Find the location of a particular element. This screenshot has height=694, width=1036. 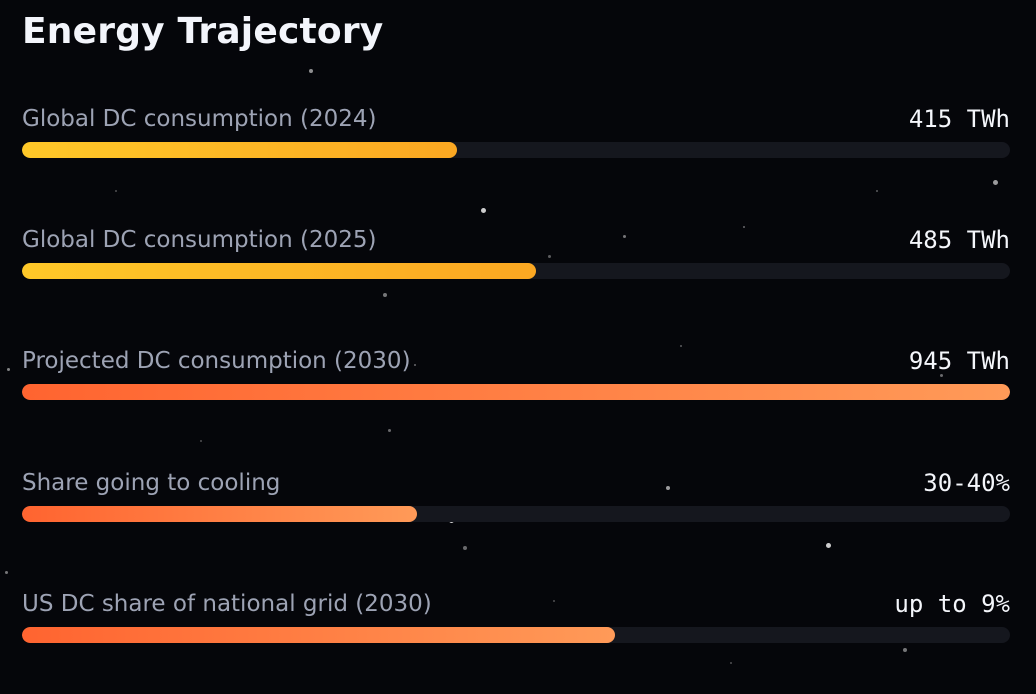

metric-label: Global DC consumption (2025) is located at coordinates (199, 240).